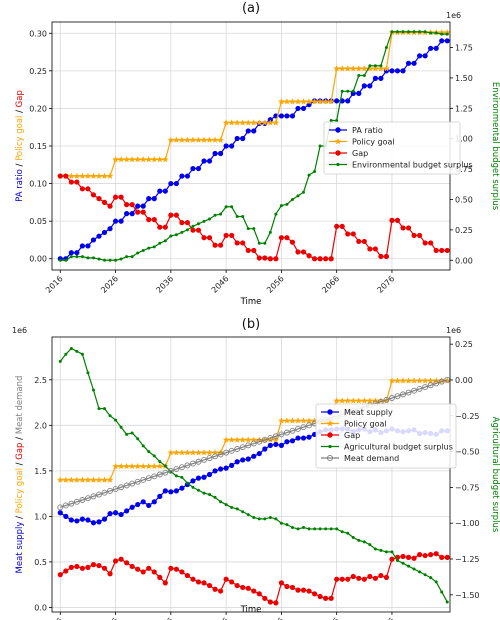 The width and height of the screenshot is (500, 620). What do you see at coordinates (464, 169) in the screenshot?
I see `y2-tick-label: 0.75` at bounding box center [464, 169].